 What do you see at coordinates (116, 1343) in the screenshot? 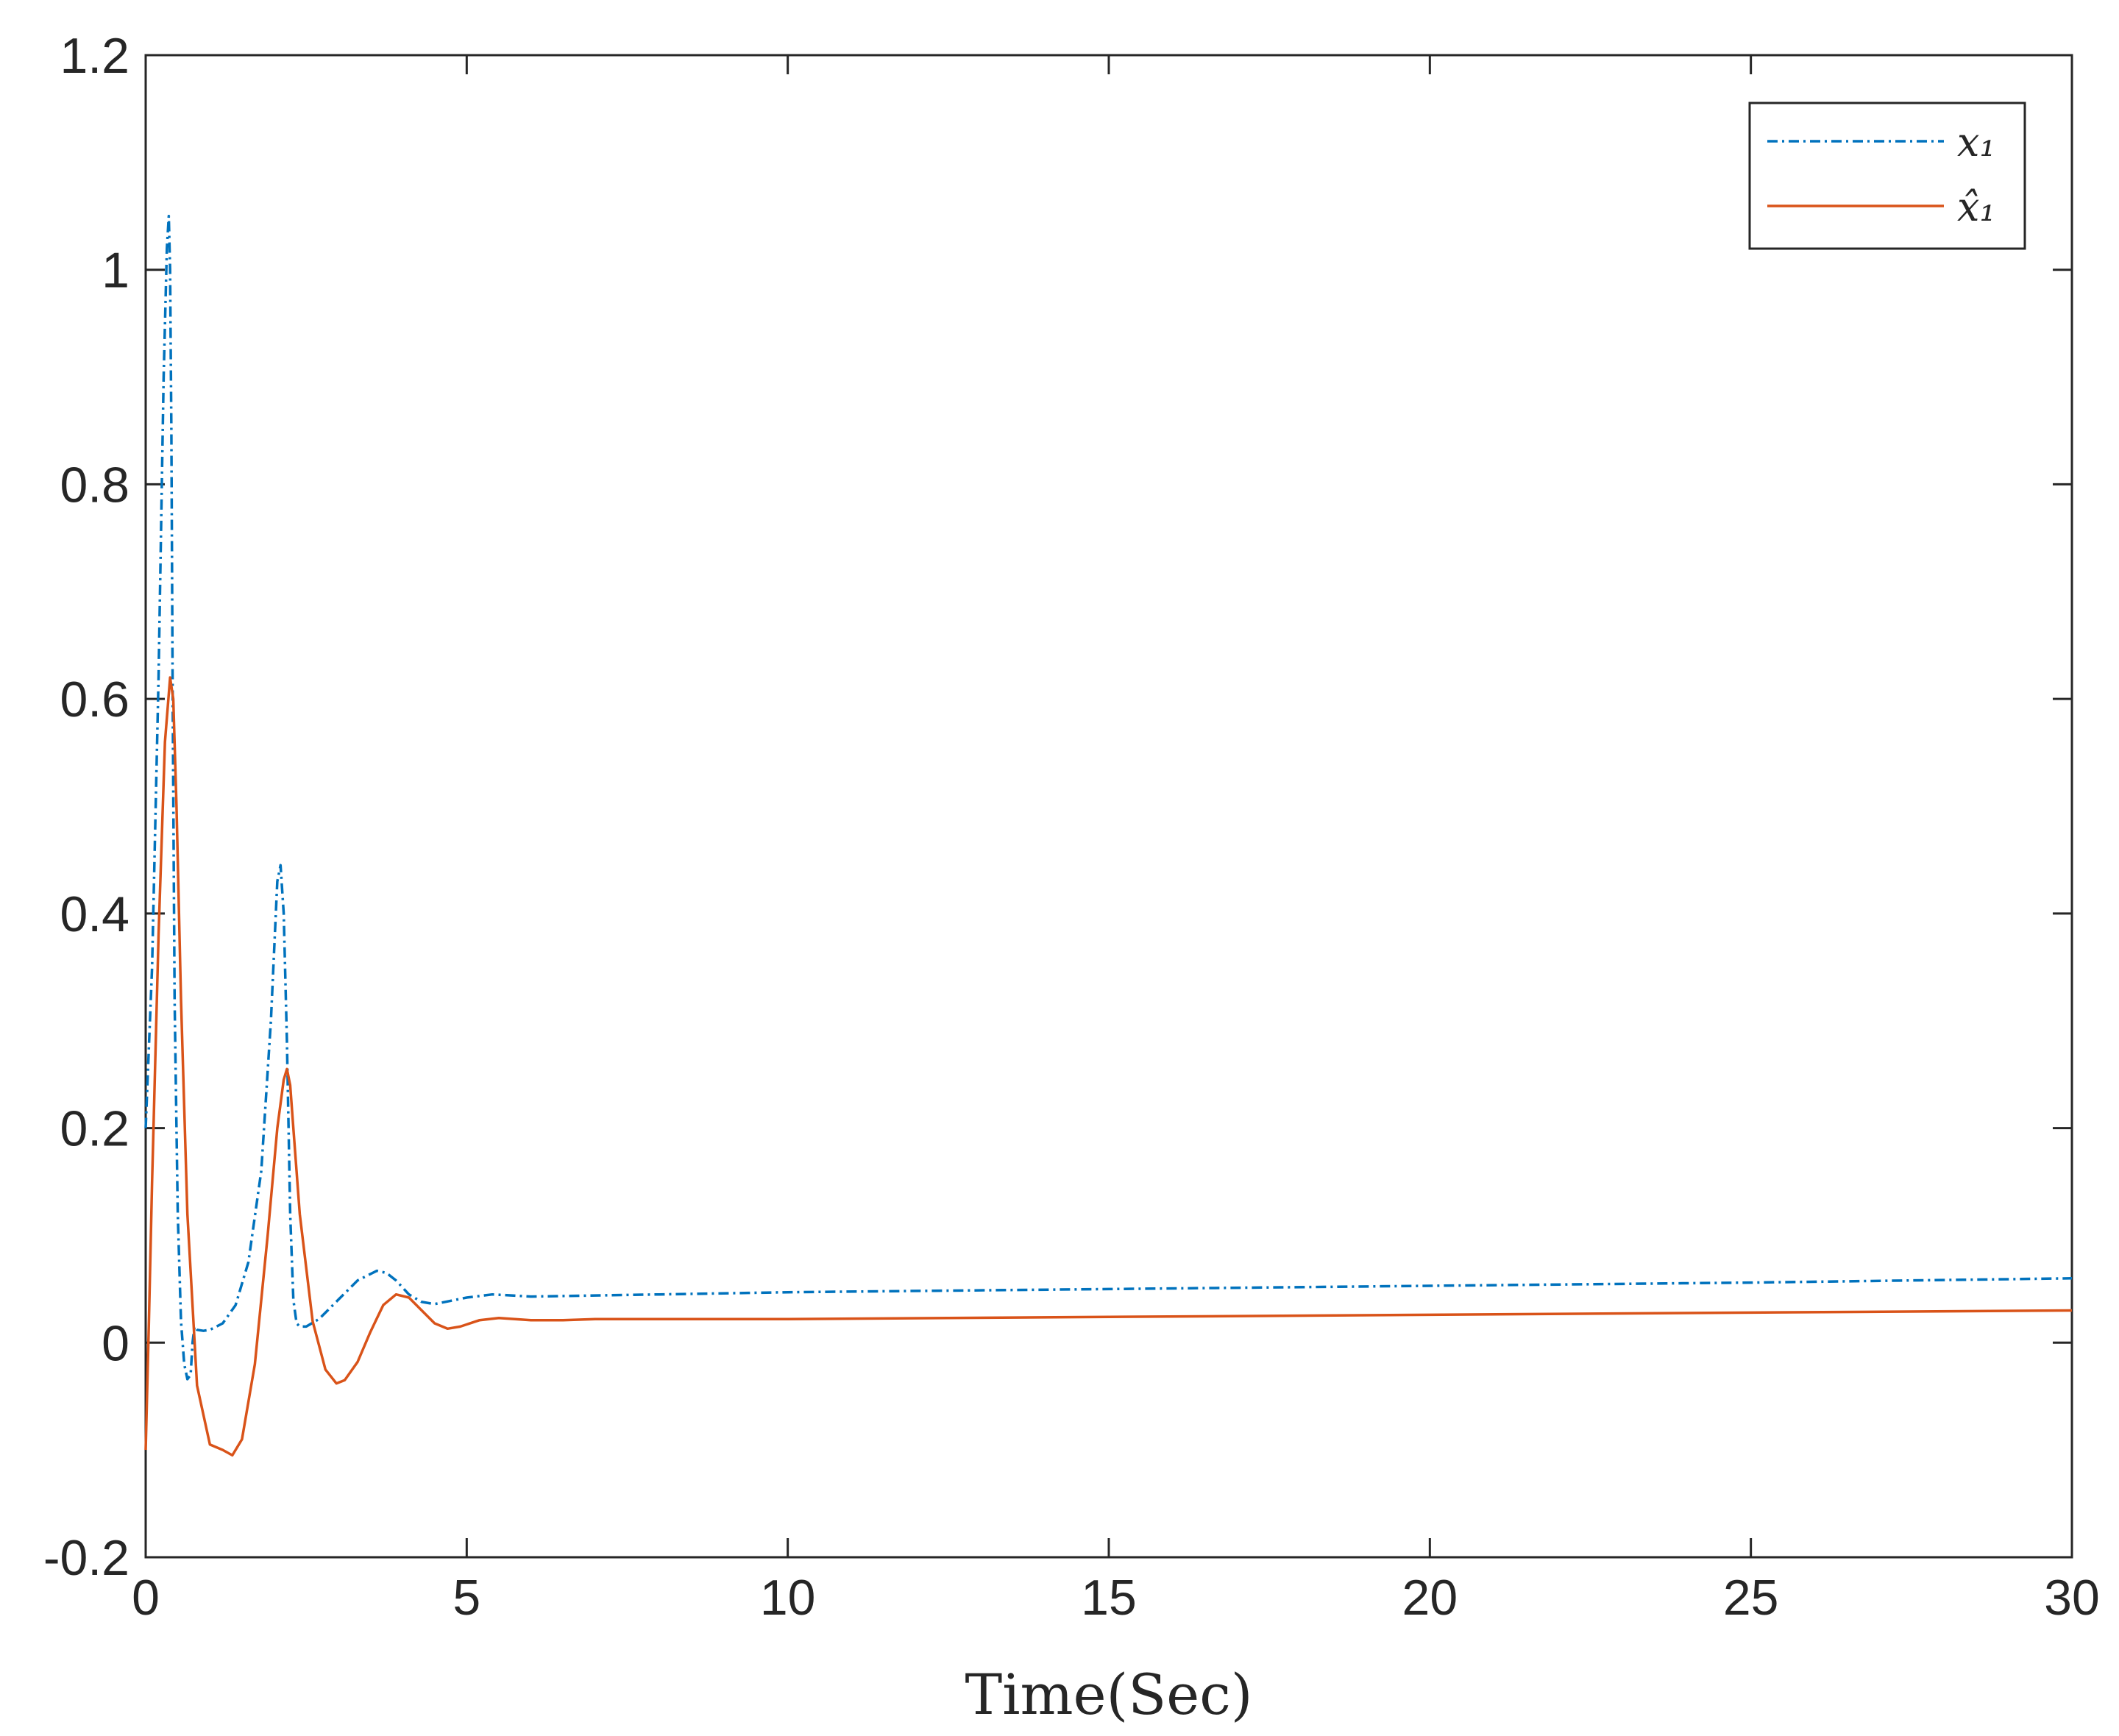
I see `y-tick-label: 0` at bounding box center [116, 1343].